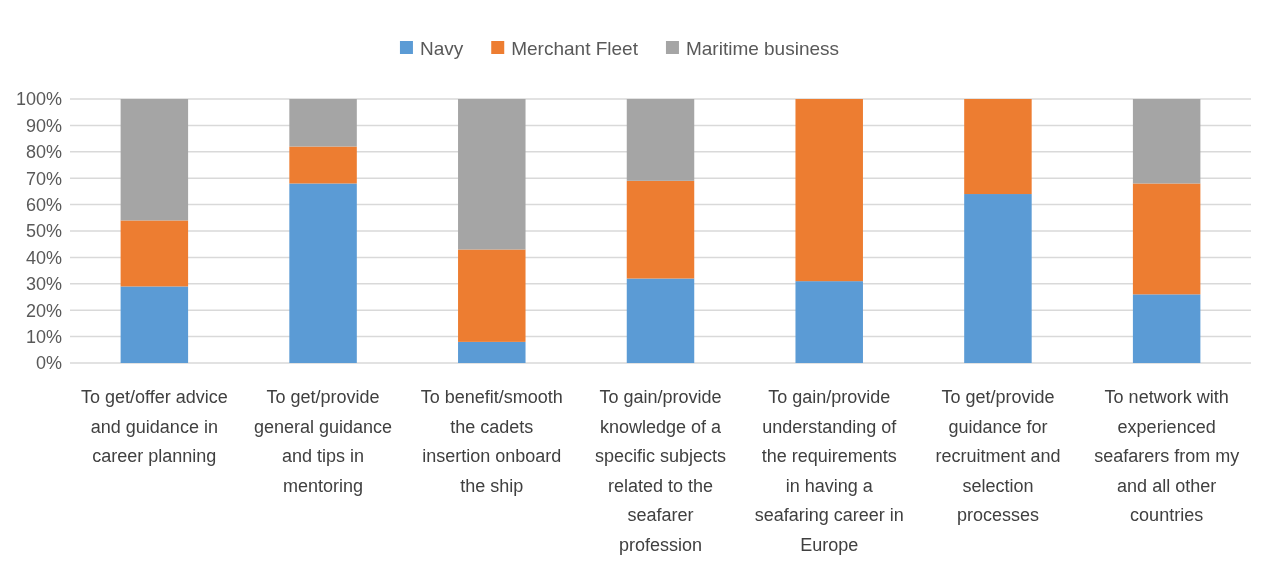 This screenshot has height=588, width=1267. Describe the element at coordinates (43, 178) in the screenshot. I see `y-tick-label: 70%` at that location.